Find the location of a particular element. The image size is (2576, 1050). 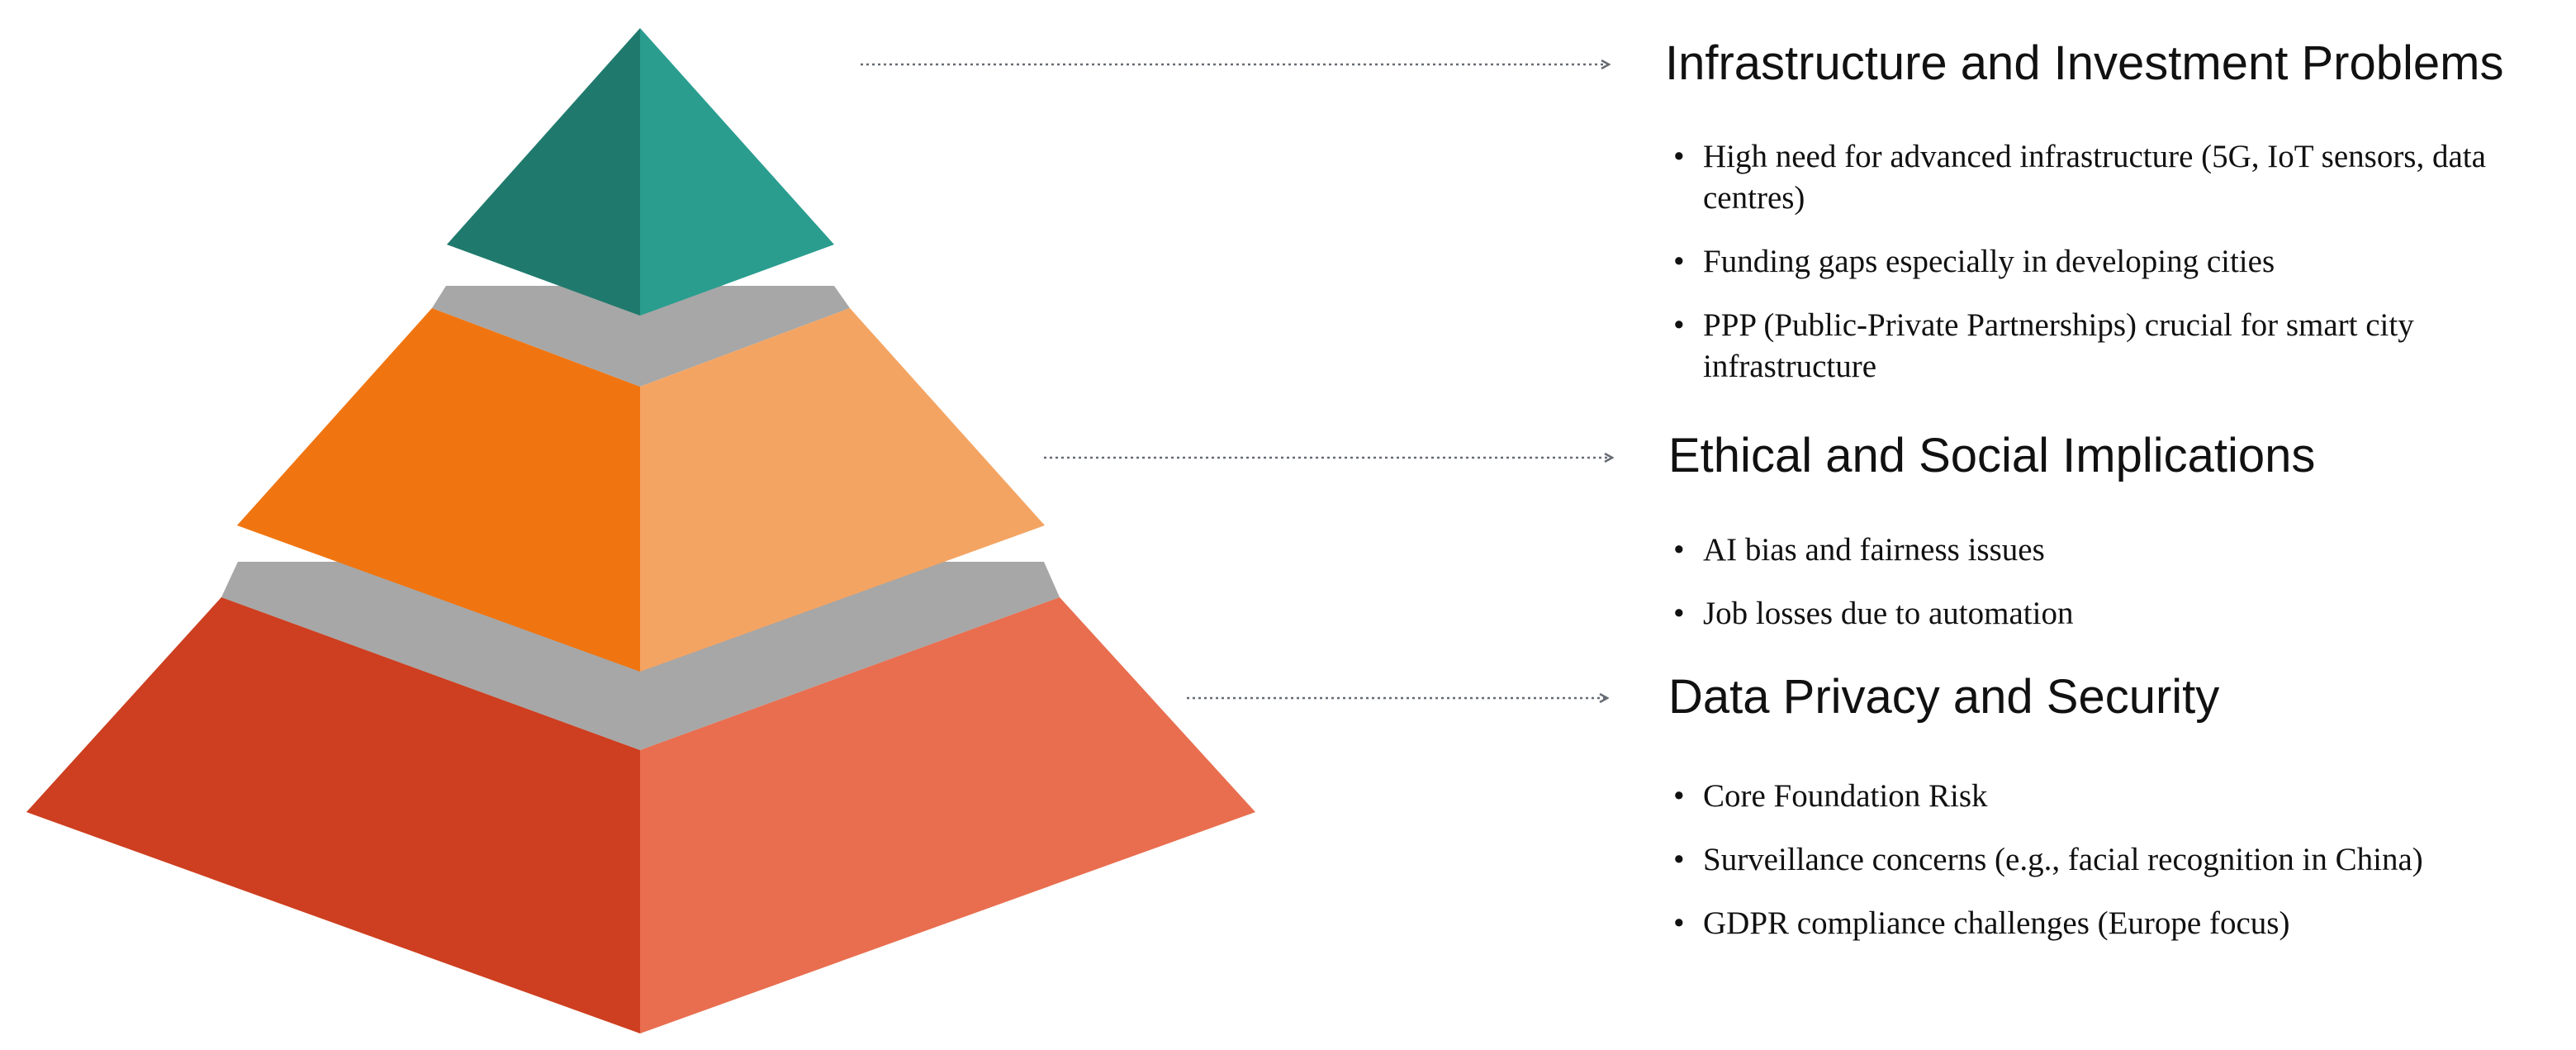

section-heading: Ethical and Social Implications is located at coordinates (1992, 455).